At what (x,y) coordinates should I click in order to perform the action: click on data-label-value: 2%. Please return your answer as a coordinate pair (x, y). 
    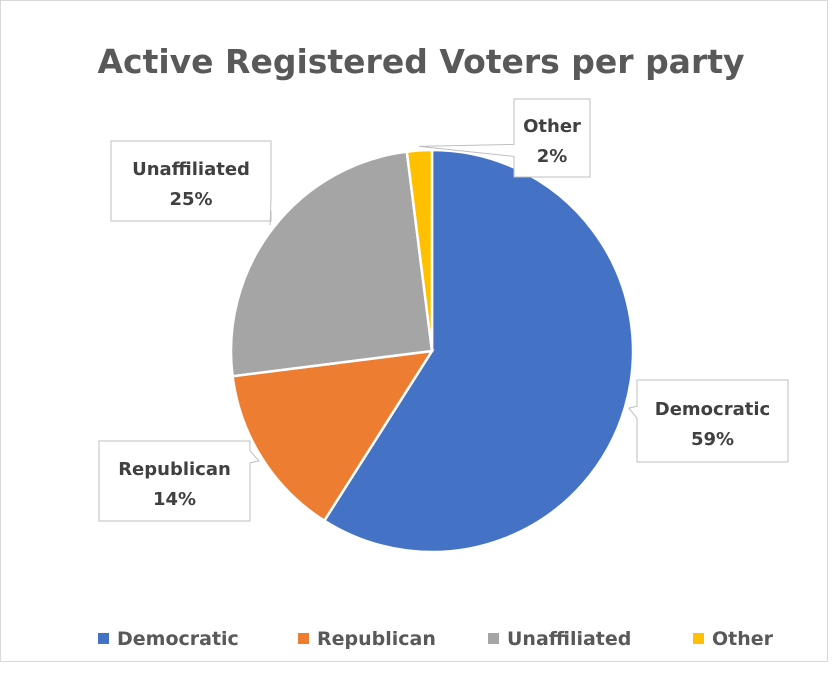
    Looking at the image, I should click on (552, 156).